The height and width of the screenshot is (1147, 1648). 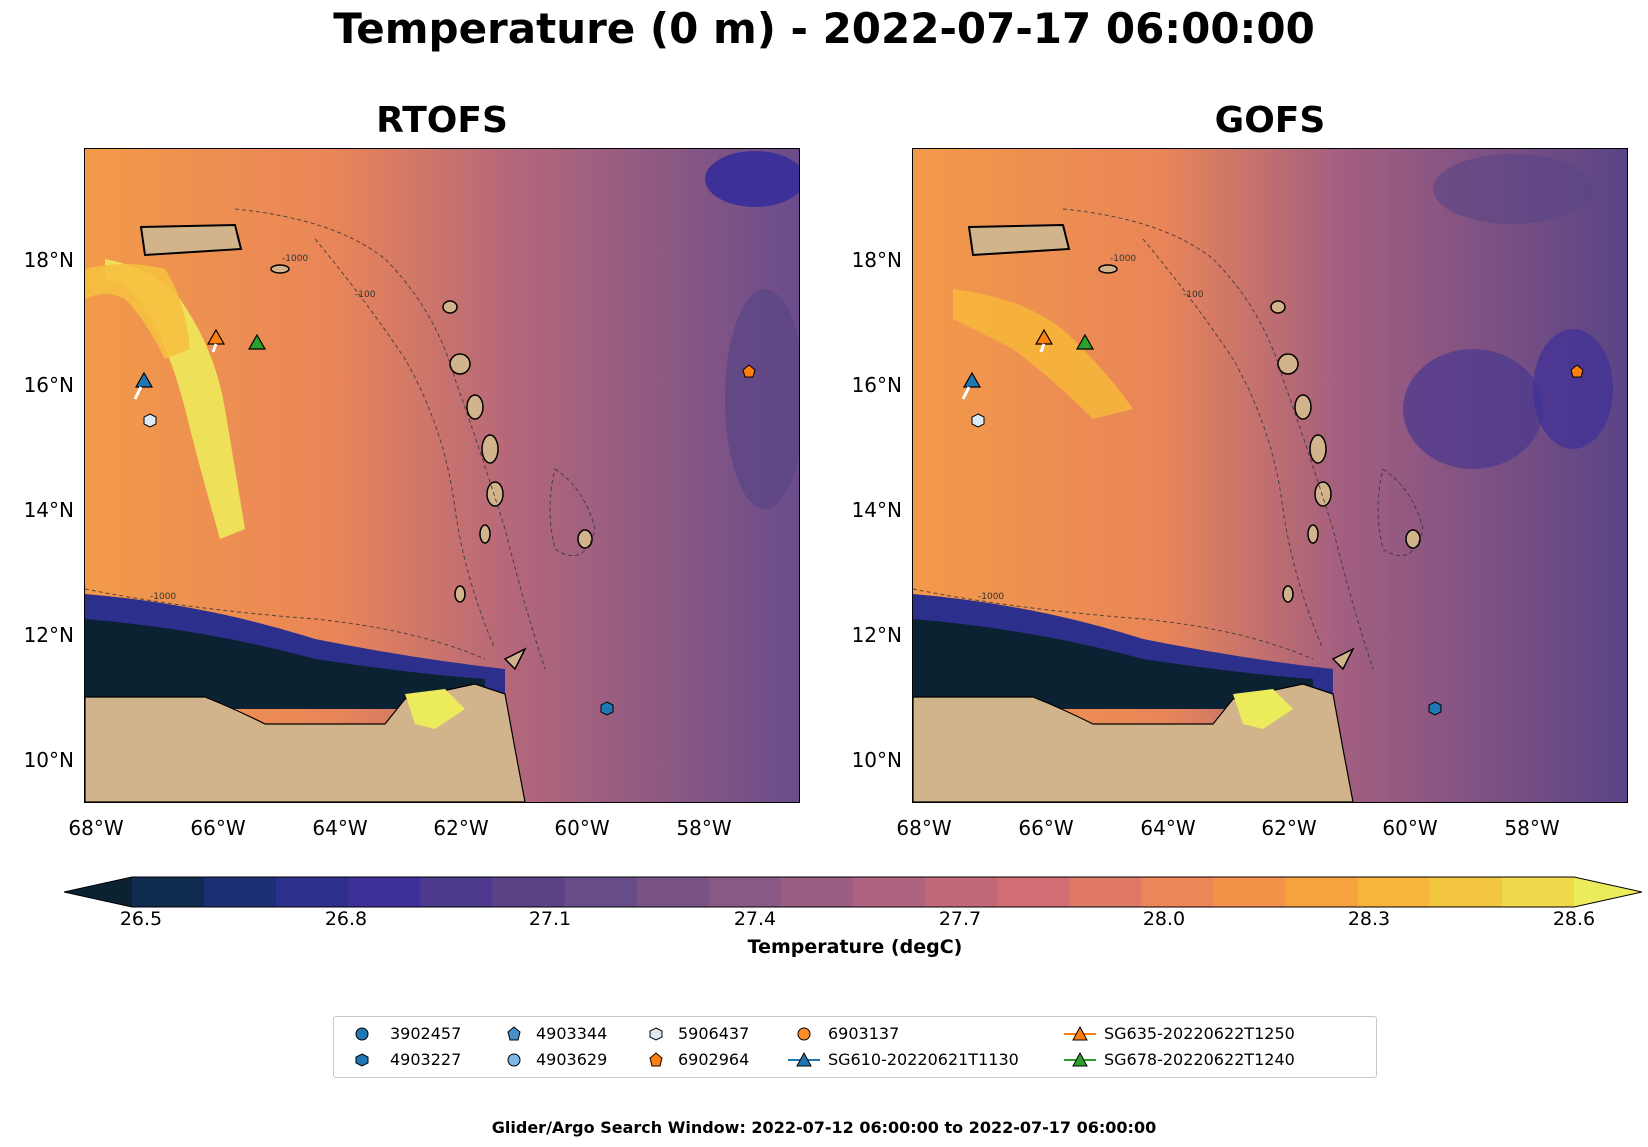 I want to click on bathymetry-contours, so click(x=340, y=439).